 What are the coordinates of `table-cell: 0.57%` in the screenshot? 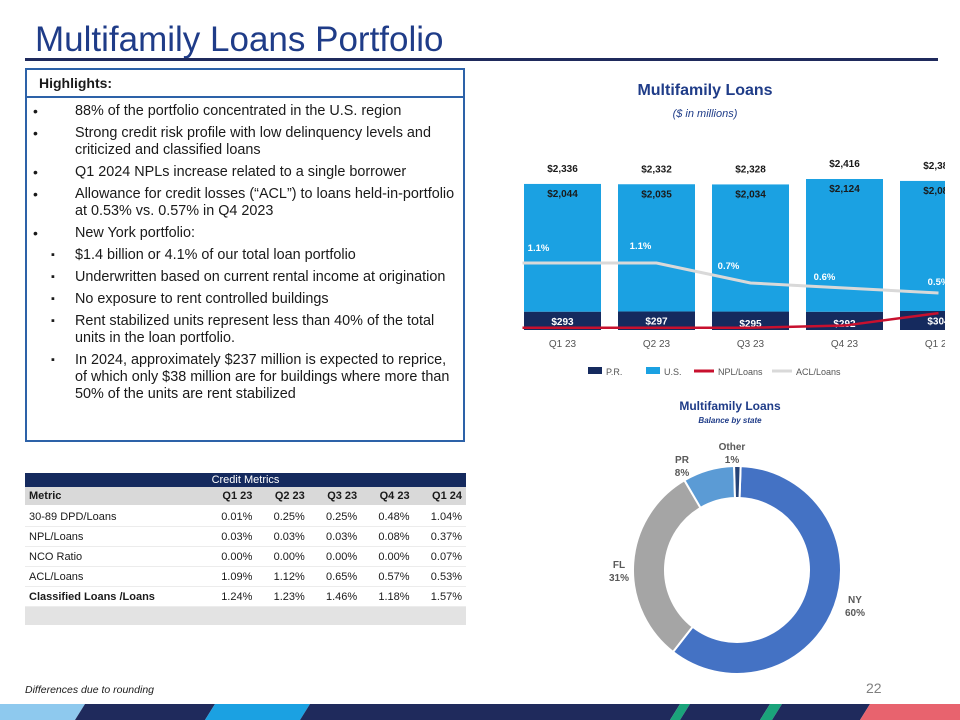 It's located at (387, 576).